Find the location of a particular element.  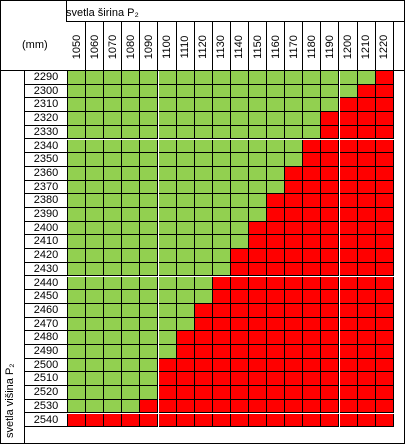

row-label-2480: 2480 is located at coordinates (46, 338).